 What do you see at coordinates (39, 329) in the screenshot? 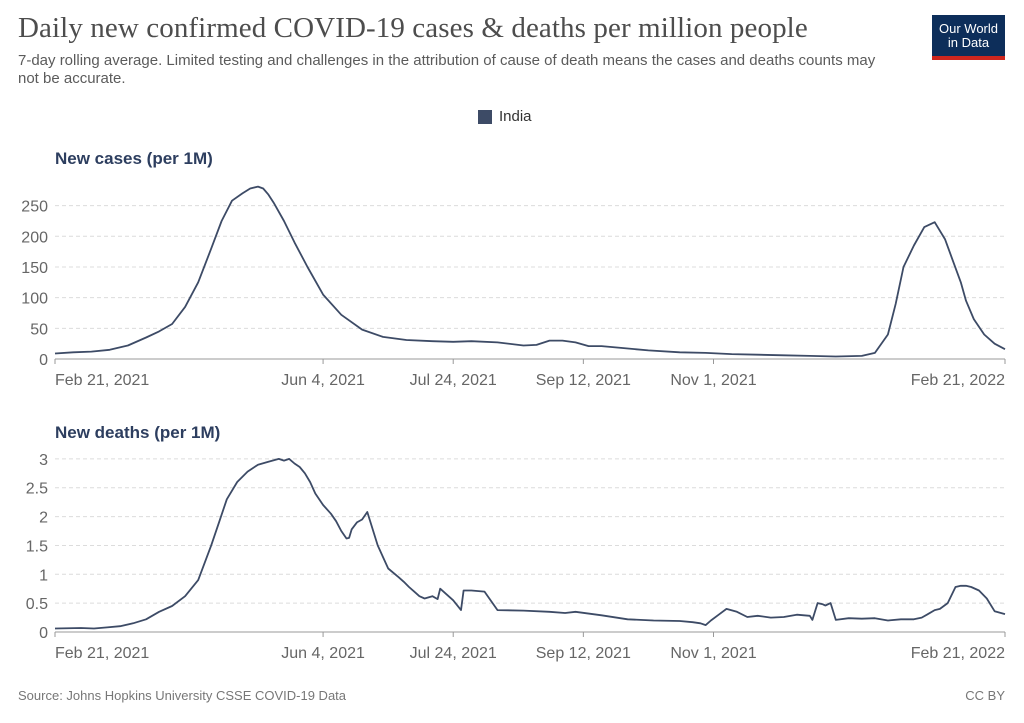
I see `y-tick-label: 50` at bounding box center [39, 329].